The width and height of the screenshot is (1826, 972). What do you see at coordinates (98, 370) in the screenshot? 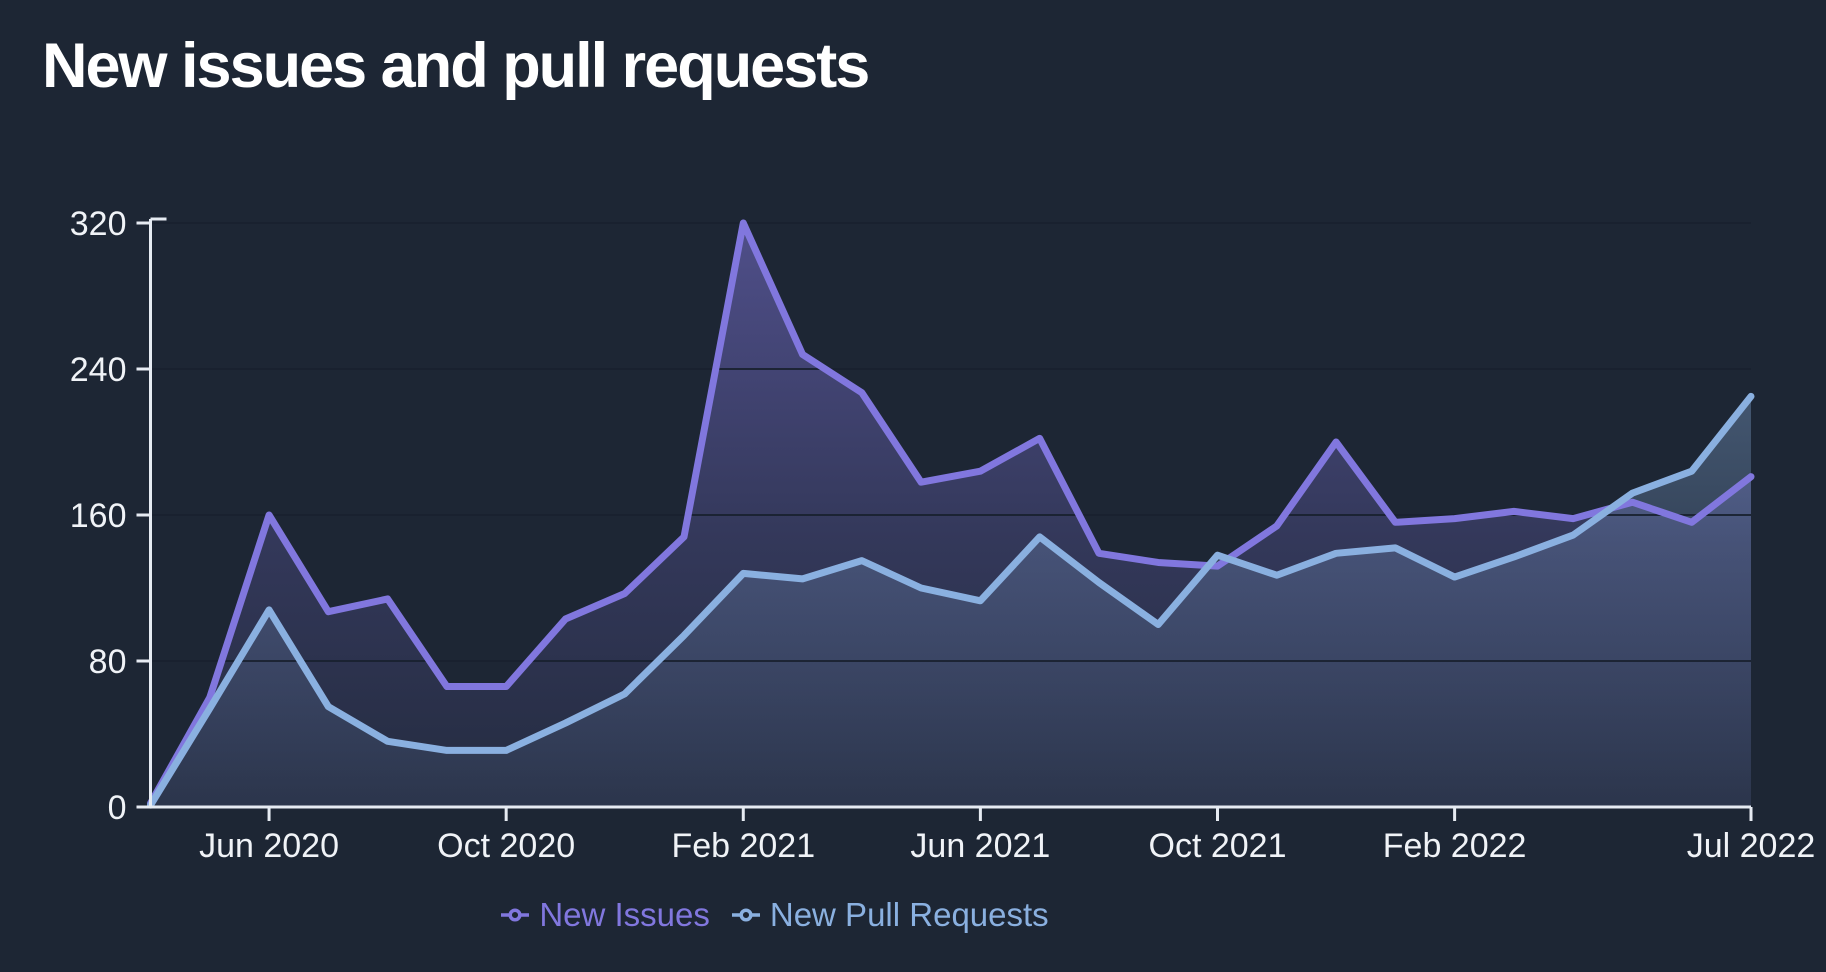
I see `y-tick-label: 240` at bounding box center [98, 370].